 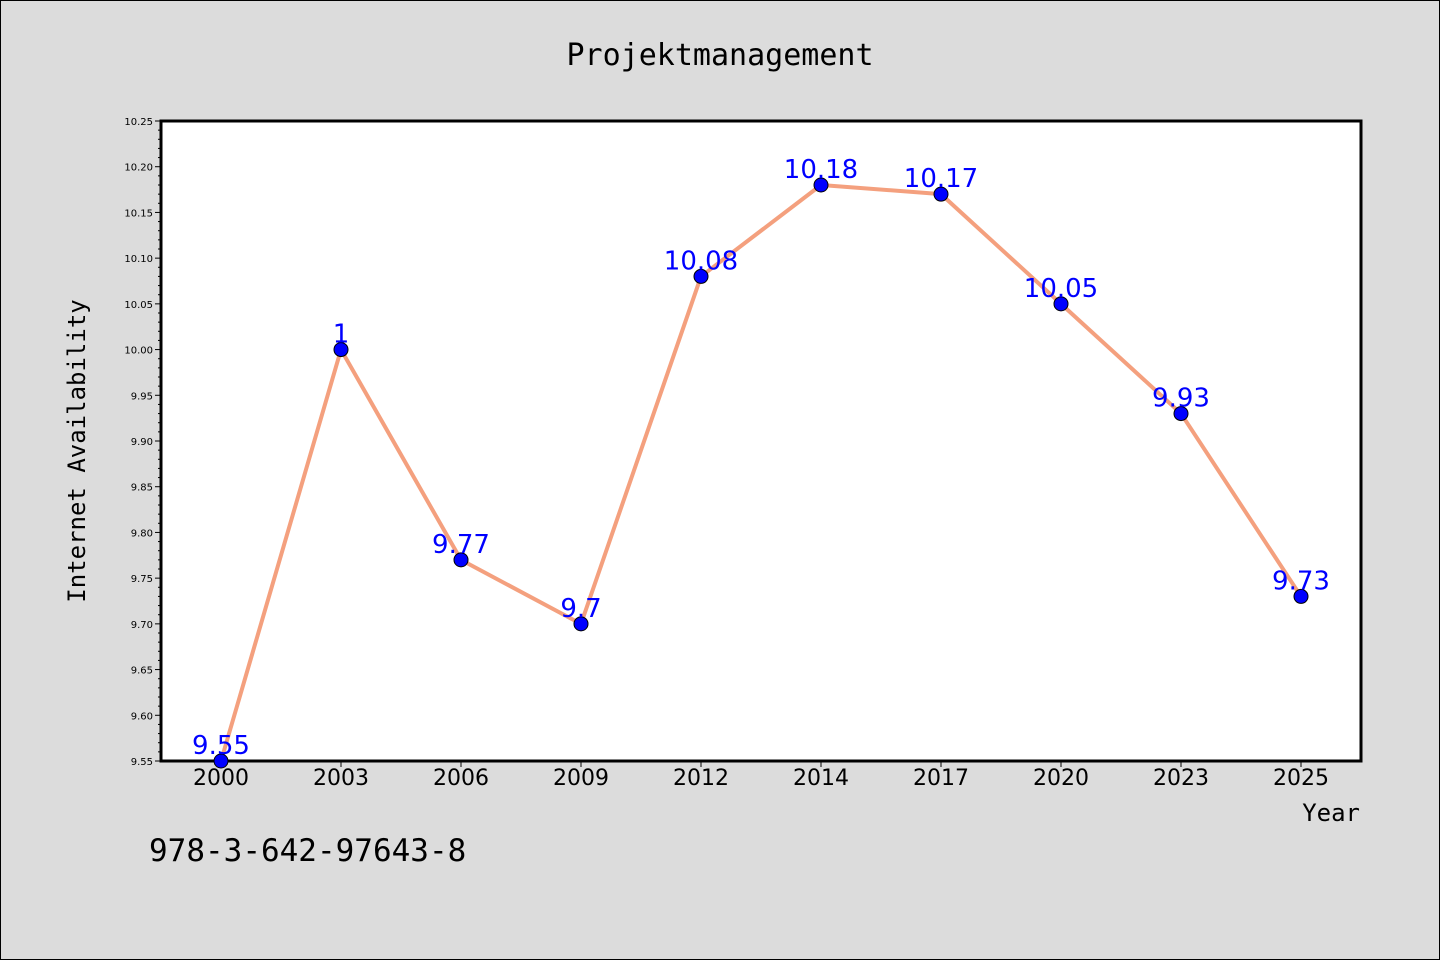 I want to click on x-tick-label: 2020, so click(x=1061, y=778).